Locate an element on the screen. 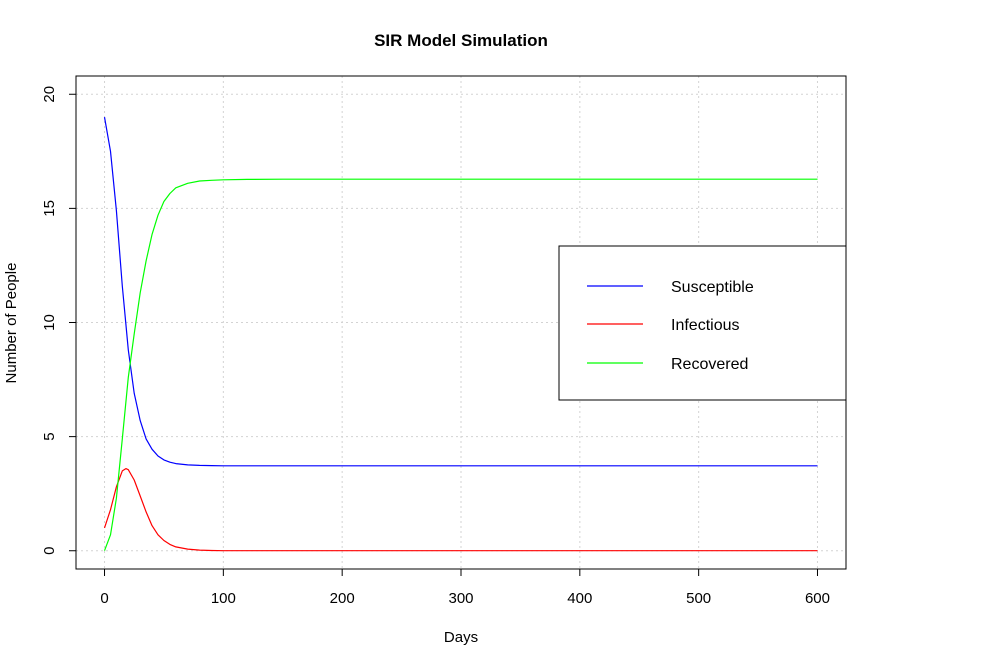  x-tick-label: 200 is located at coordinates (342, 598).